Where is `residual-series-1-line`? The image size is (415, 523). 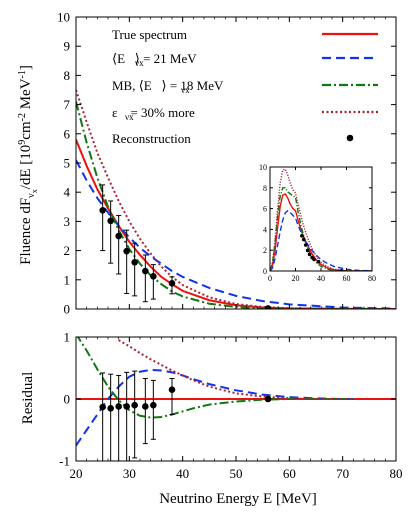 residual-series-1-line is located at coordinates (215, 407).